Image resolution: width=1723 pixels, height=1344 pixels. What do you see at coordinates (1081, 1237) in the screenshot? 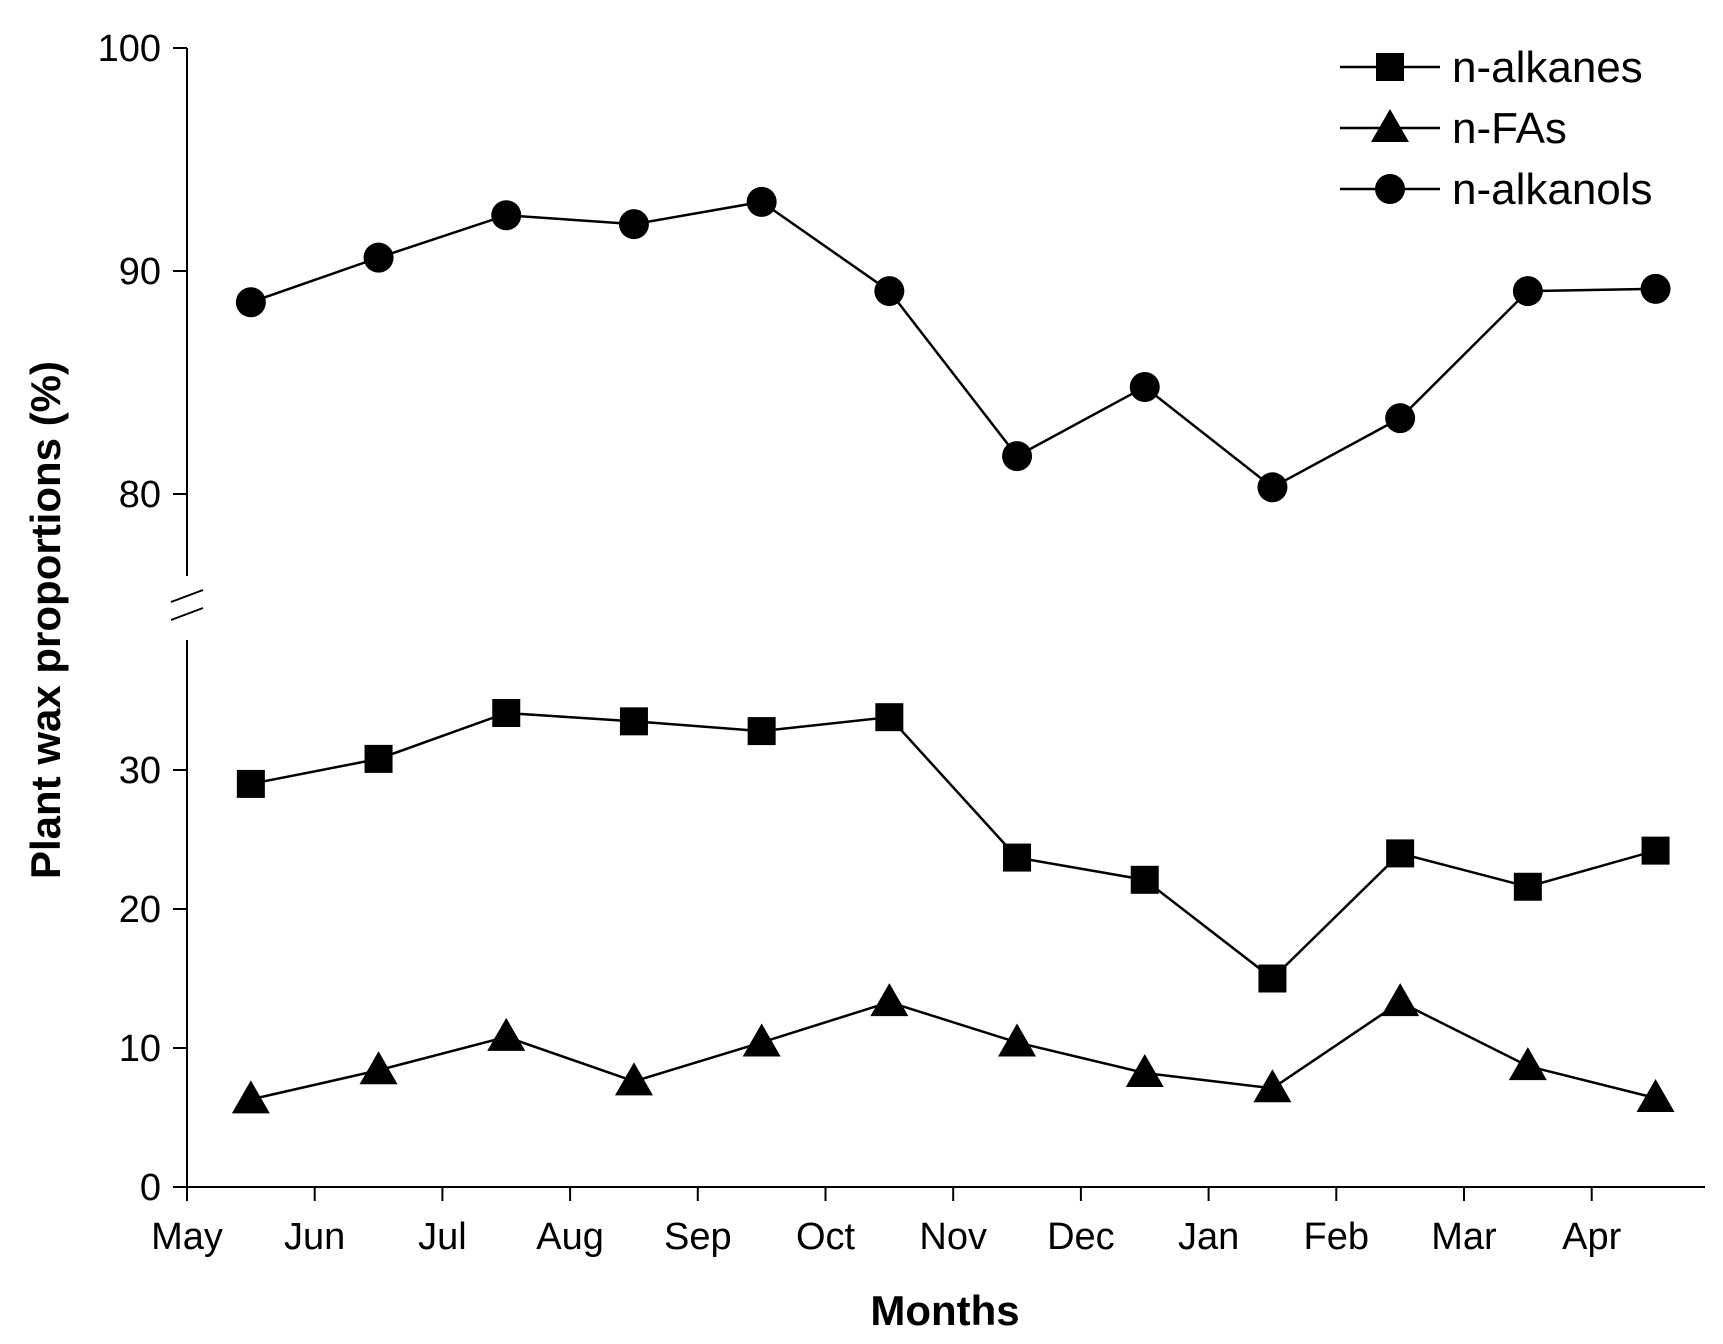
I see `x-tick-label: Dec` at bounding box center [1081, 1237].